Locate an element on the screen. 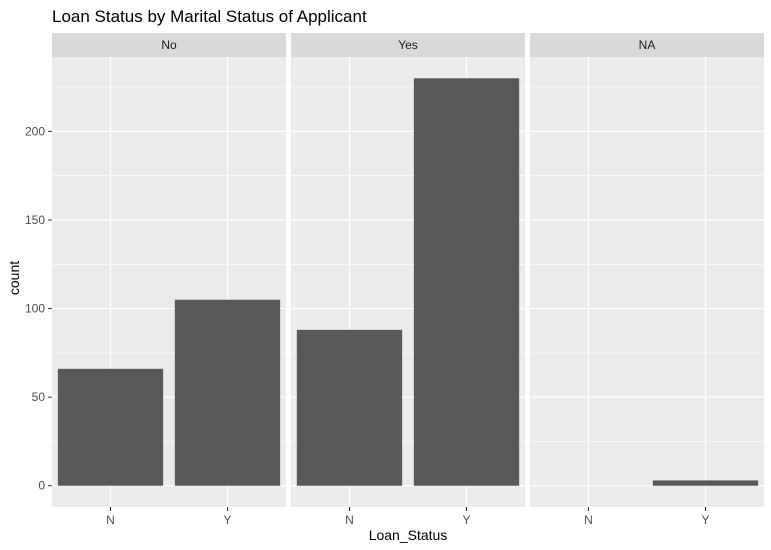 This screenshot has height=550, width=771. y-tick-label: 0 is located at coordinates (41, 486).